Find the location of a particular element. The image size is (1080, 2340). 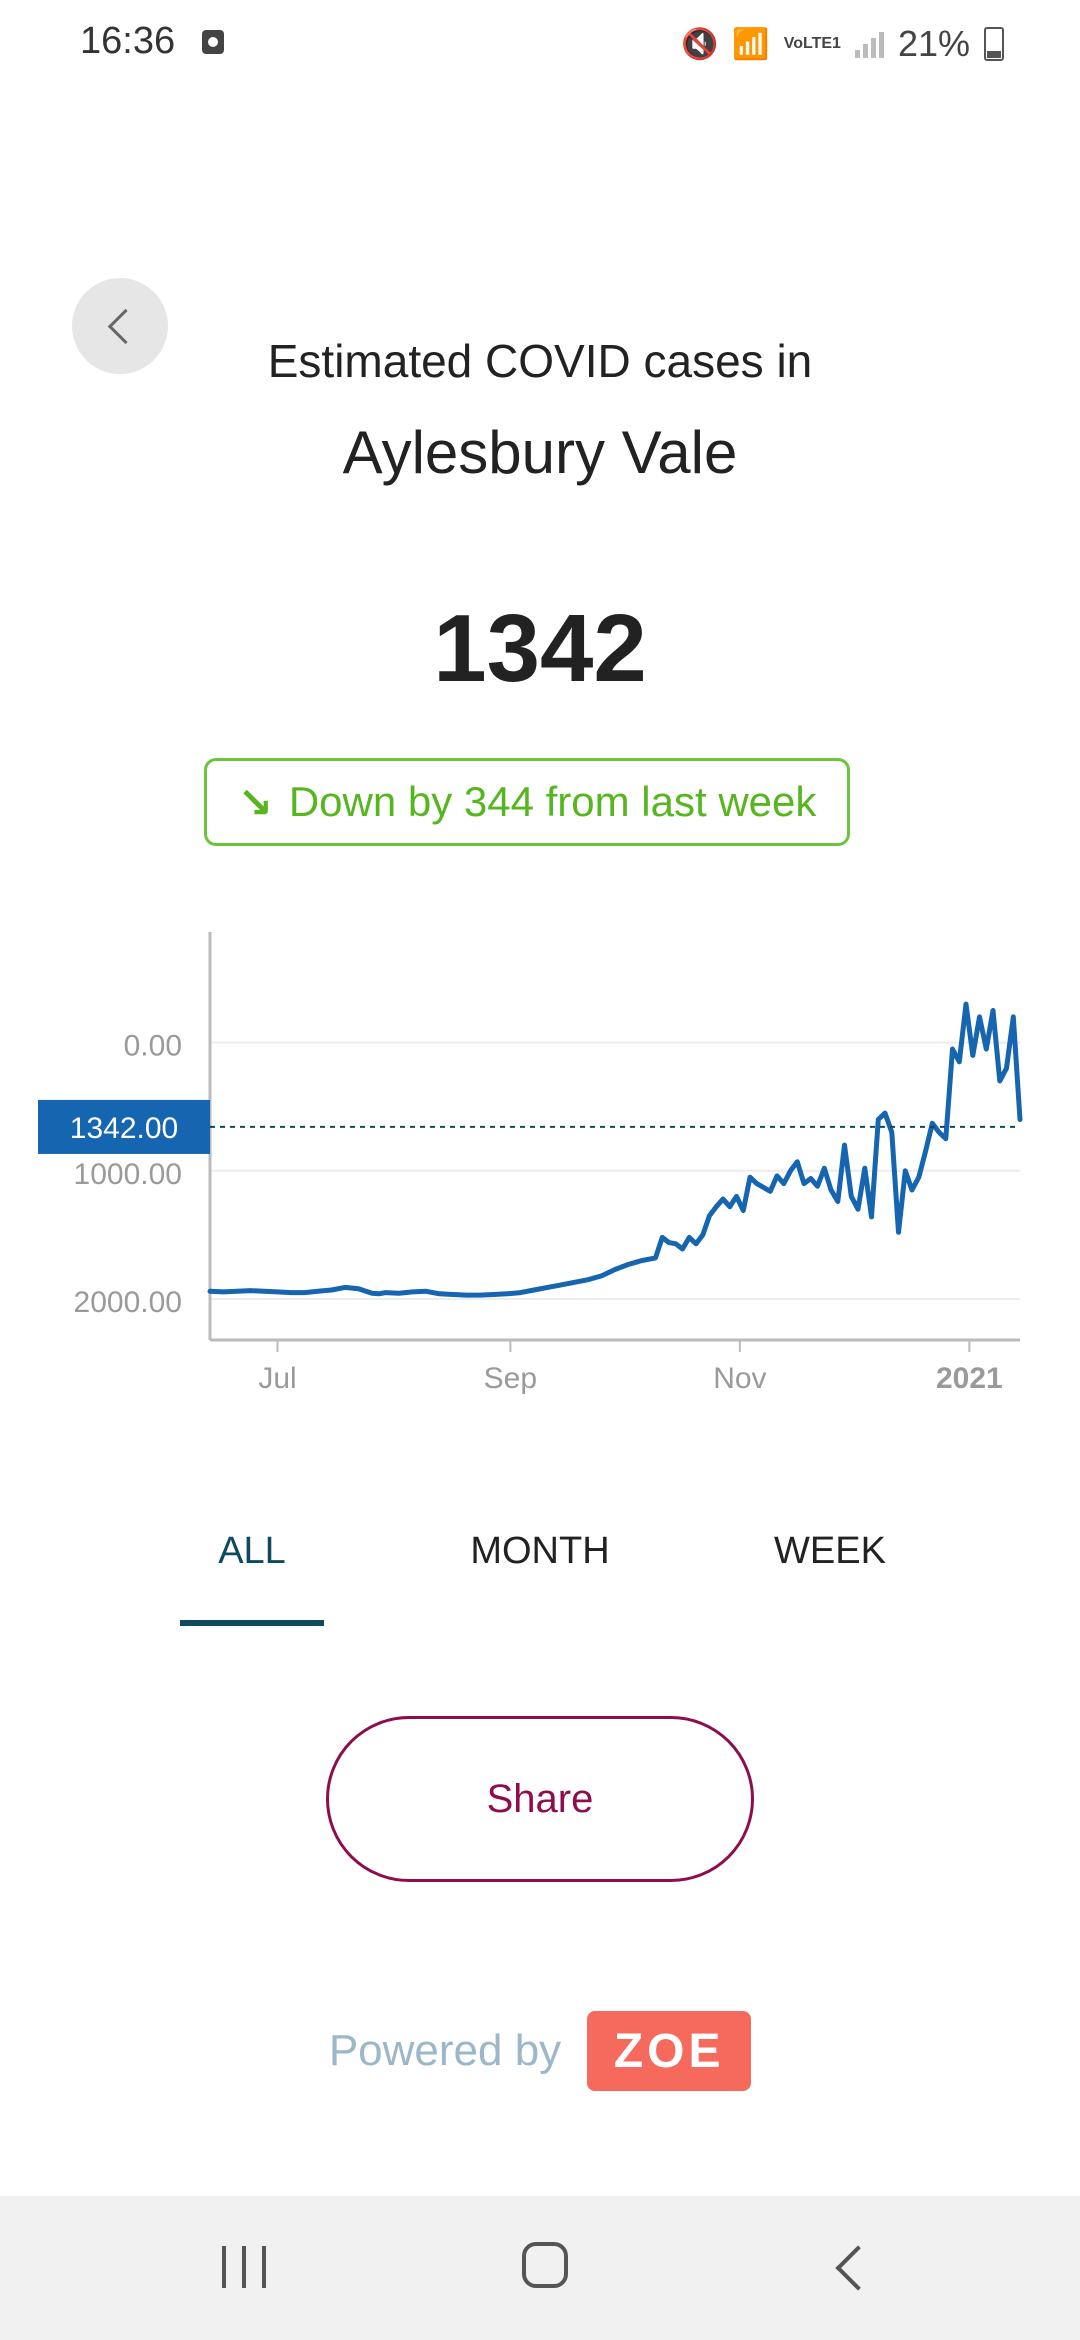

battery-percent: 21% is located at coordinates (933, 43).